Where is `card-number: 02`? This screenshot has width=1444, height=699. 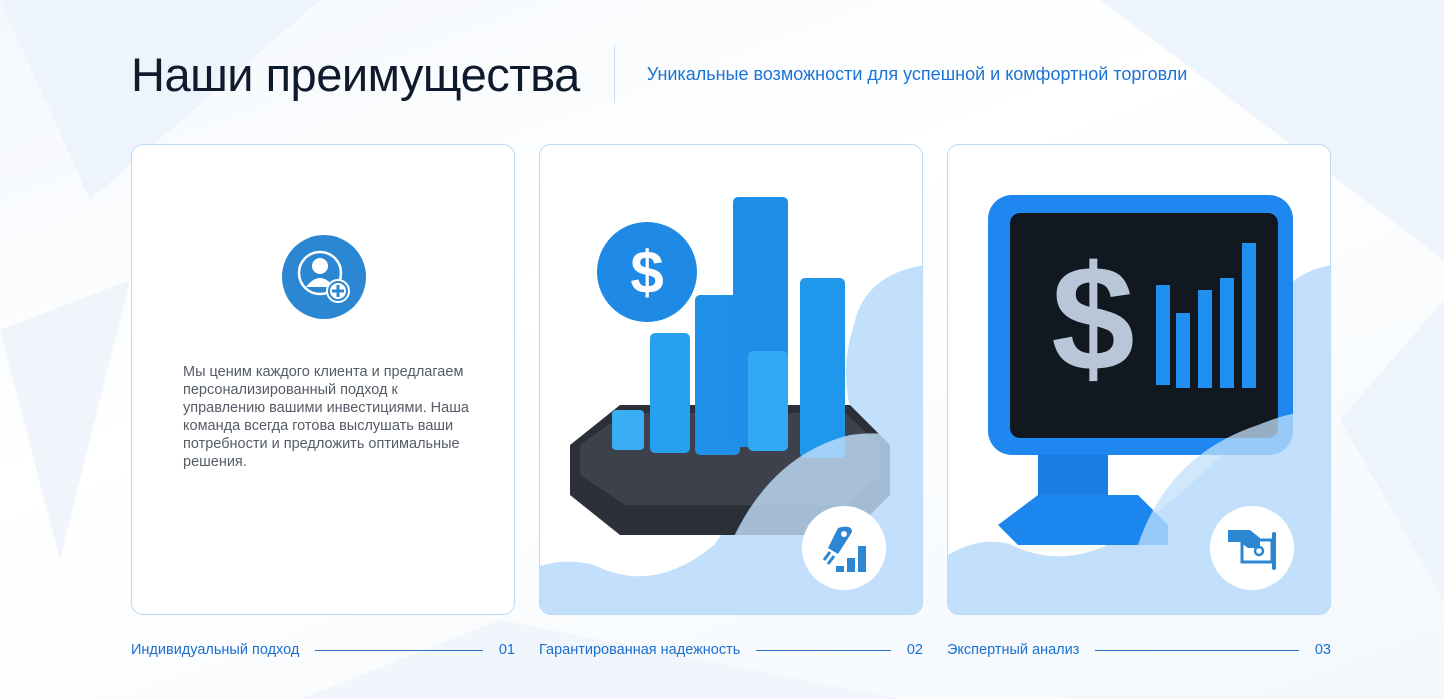 card-number: 02 is located at coordinates (914, 650).